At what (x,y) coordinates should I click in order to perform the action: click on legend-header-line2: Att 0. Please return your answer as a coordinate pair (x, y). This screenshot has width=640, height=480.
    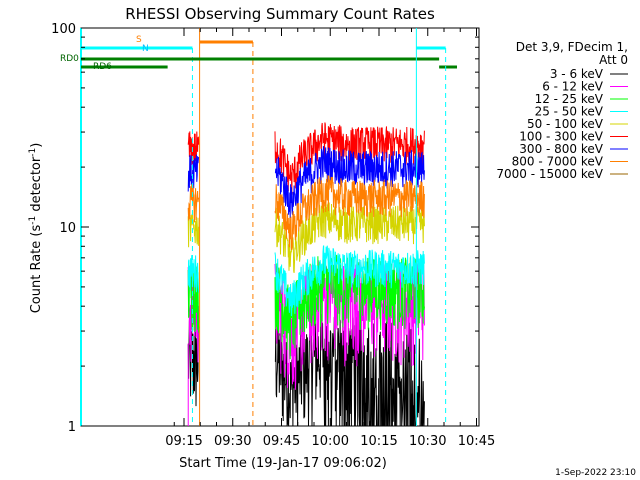
    Looking at the image, I should click on (613, 60).